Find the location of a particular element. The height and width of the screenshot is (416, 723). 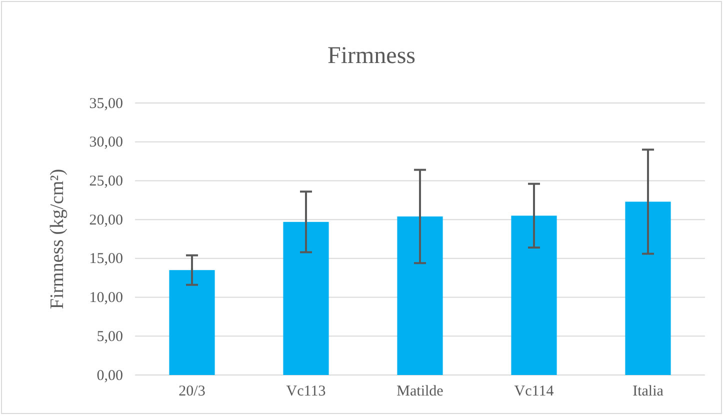

x-tick-label: Italia is located at coordinates (648, 392).